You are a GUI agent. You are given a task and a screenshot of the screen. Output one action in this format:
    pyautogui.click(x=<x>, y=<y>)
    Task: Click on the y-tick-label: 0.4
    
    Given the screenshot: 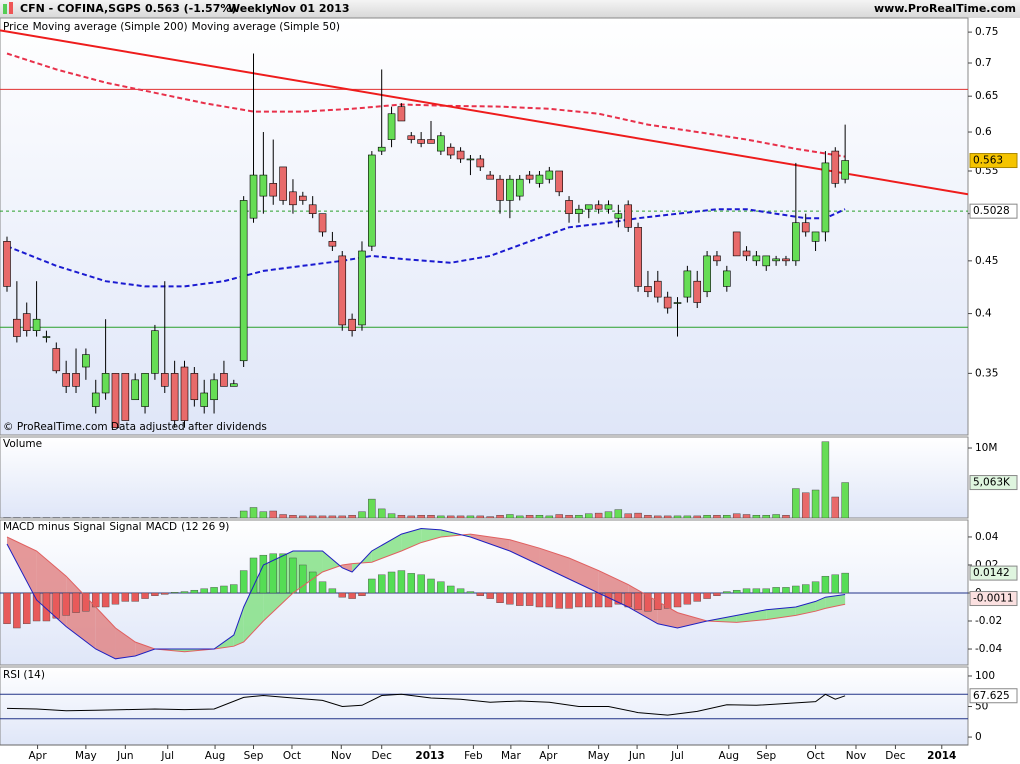 What is the action you would take?
    pyautogui.click(x=983, y=314)
    